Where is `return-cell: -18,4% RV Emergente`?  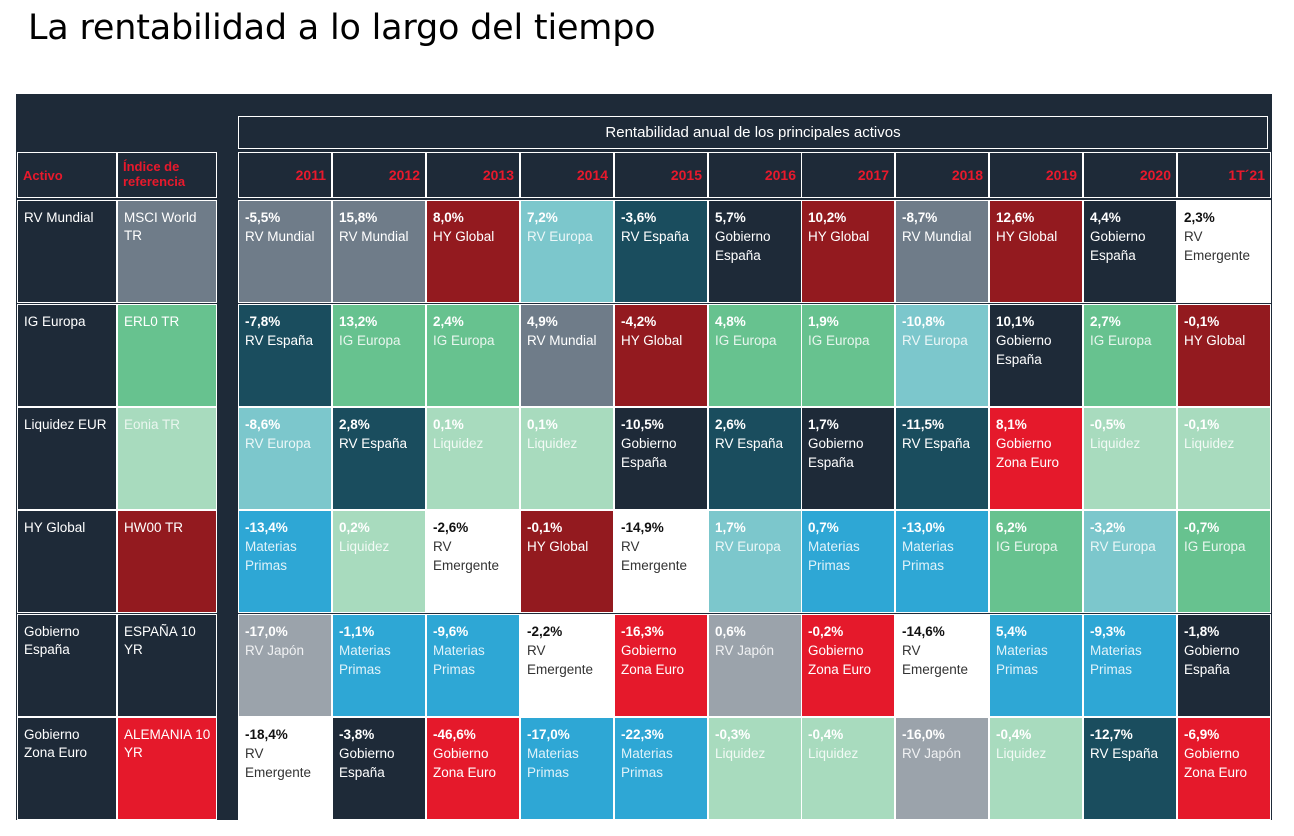
return-cell: -18,4% RV Emergente is located at coordinates (285, 768).